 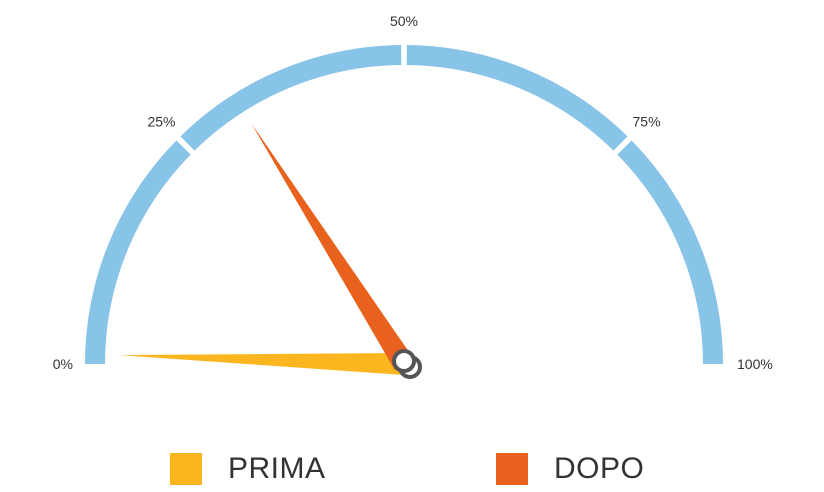 What do you see at coordinates (755, 364) in the screenshot?
I see `tick-label: 100%` at bounding box center [755, 364].